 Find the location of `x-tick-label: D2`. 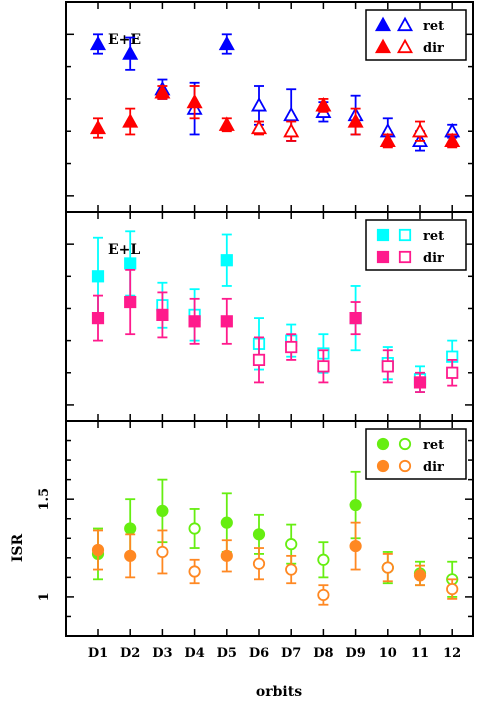

x-tick-label: D2 is located at coordinates (130, 653).